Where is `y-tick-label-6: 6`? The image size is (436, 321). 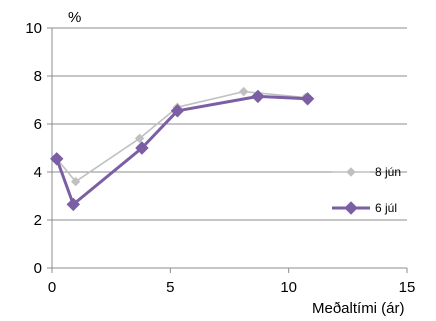
y-tick-label-6: 6 is located at coordinates (38, 124).